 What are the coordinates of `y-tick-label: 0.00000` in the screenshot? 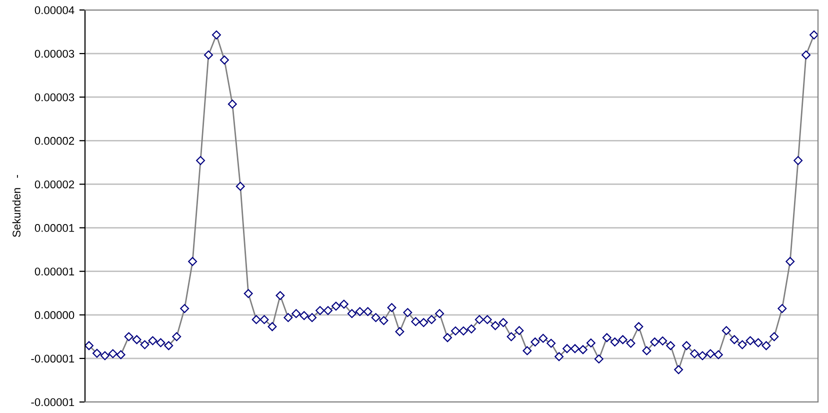 It's located at (54, 315).